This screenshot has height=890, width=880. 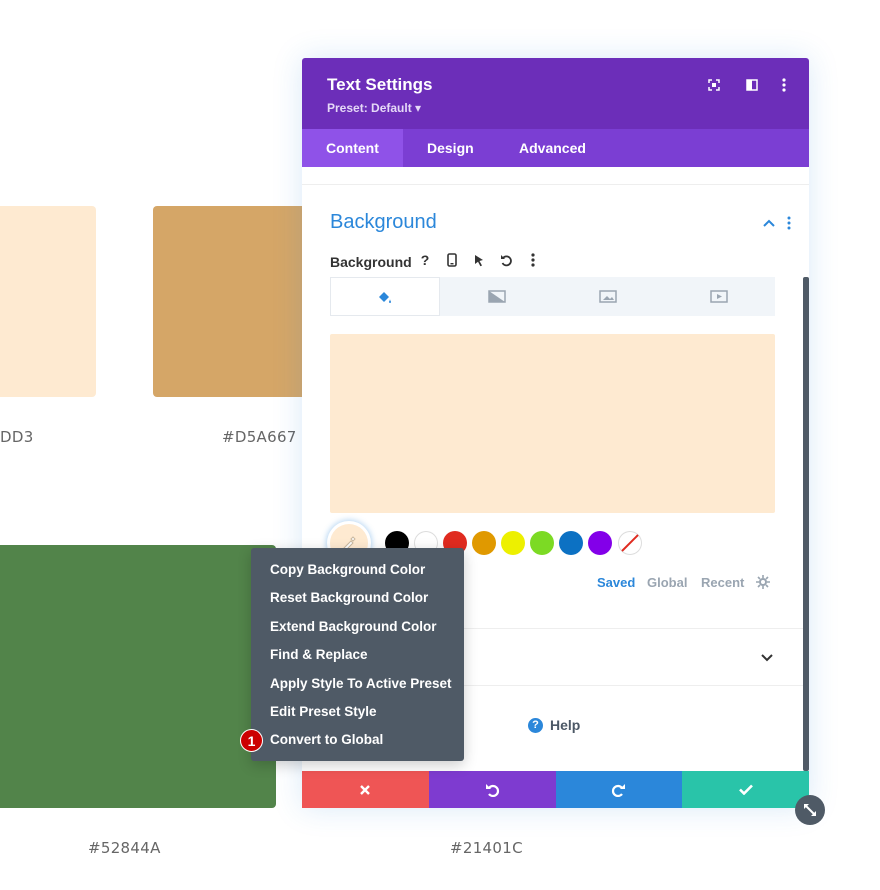 I want to click on chevron-up-icon, so click(x=769, y=223).